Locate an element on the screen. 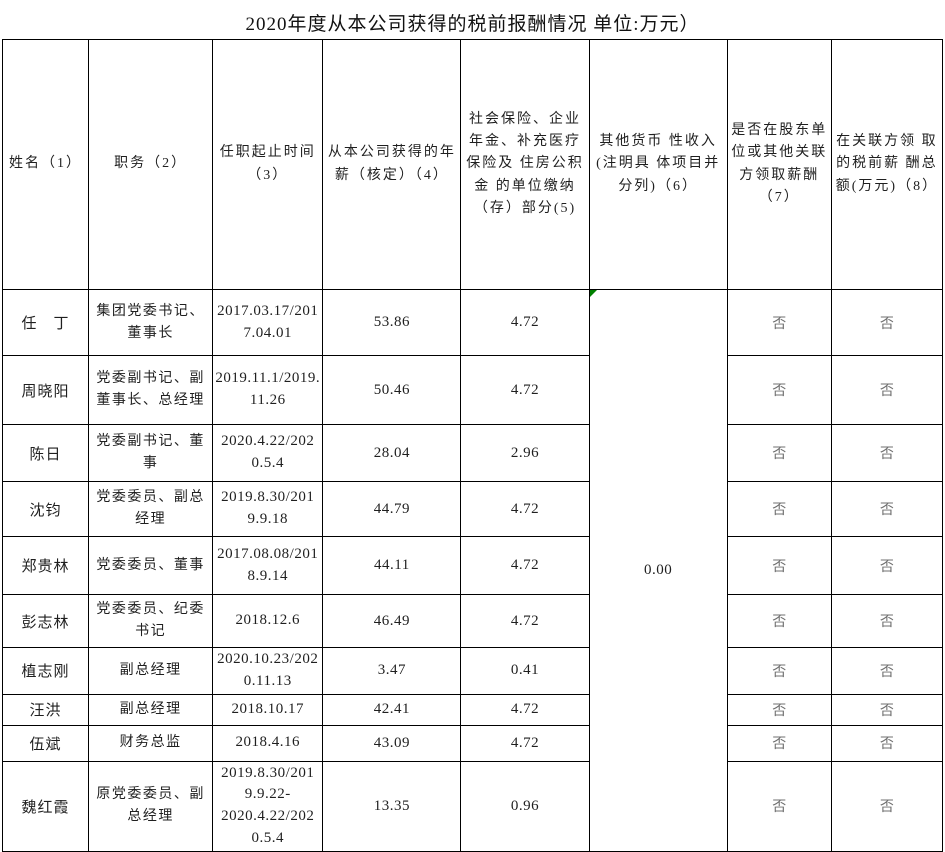 This screenshot has height=852, width=945. position-cell: 原党委委员、副总经理 is located at coordinates (151, 806).